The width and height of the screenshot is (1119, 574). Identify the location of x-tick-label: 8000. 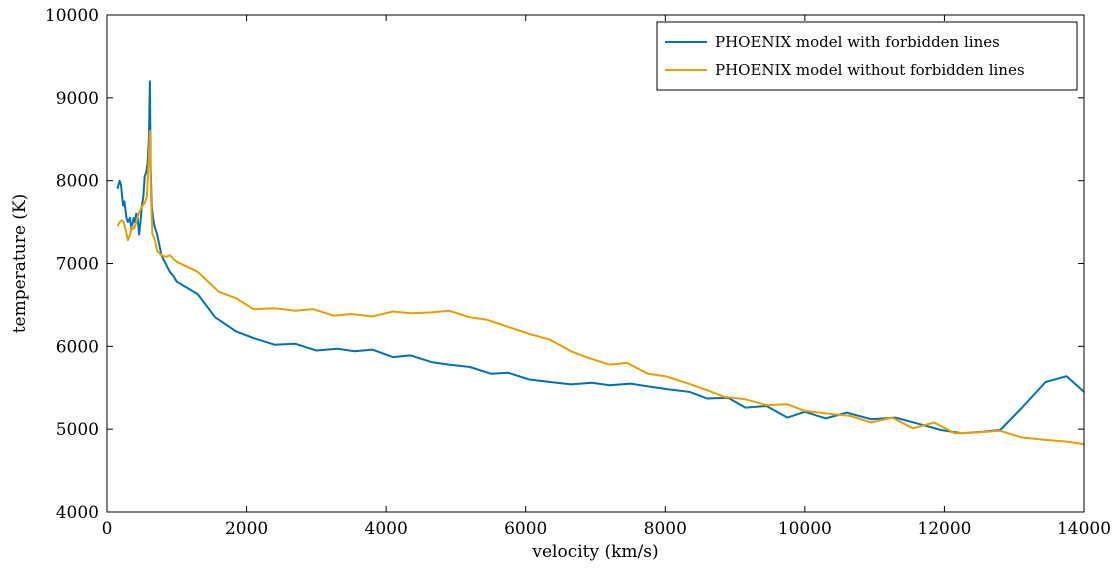
(665, 529).